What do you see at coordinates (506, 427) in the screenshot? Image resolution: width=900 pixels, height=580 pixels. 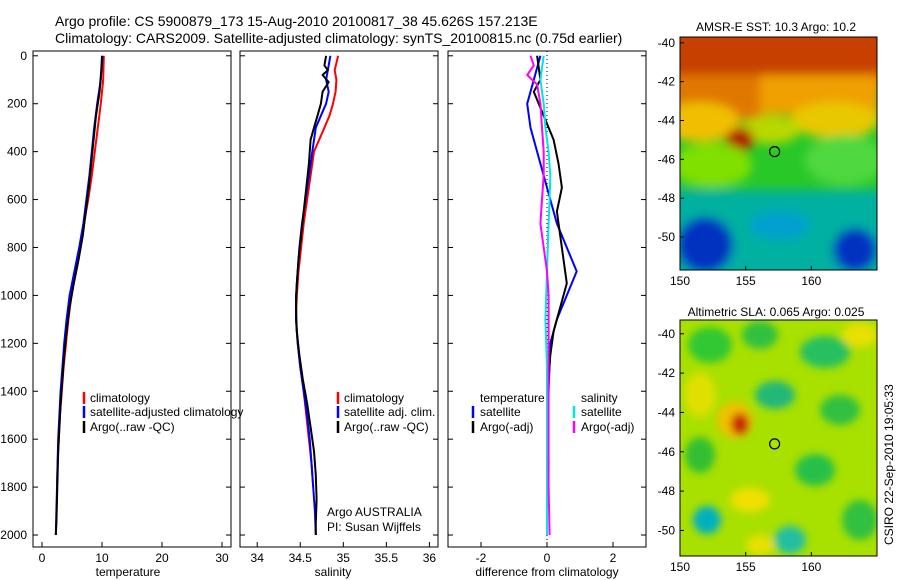 I see `legend-label-temp-argo: Argo(-adj)` at bounding box center [506, 427].